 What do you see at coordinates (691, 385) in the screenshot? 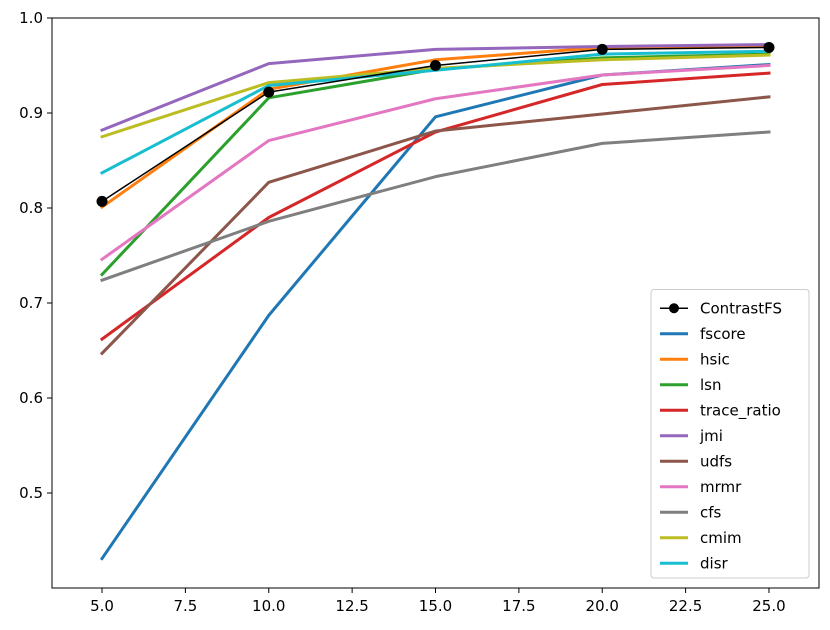
I see `legend-item: lsn` at bounding box center [691, 385].